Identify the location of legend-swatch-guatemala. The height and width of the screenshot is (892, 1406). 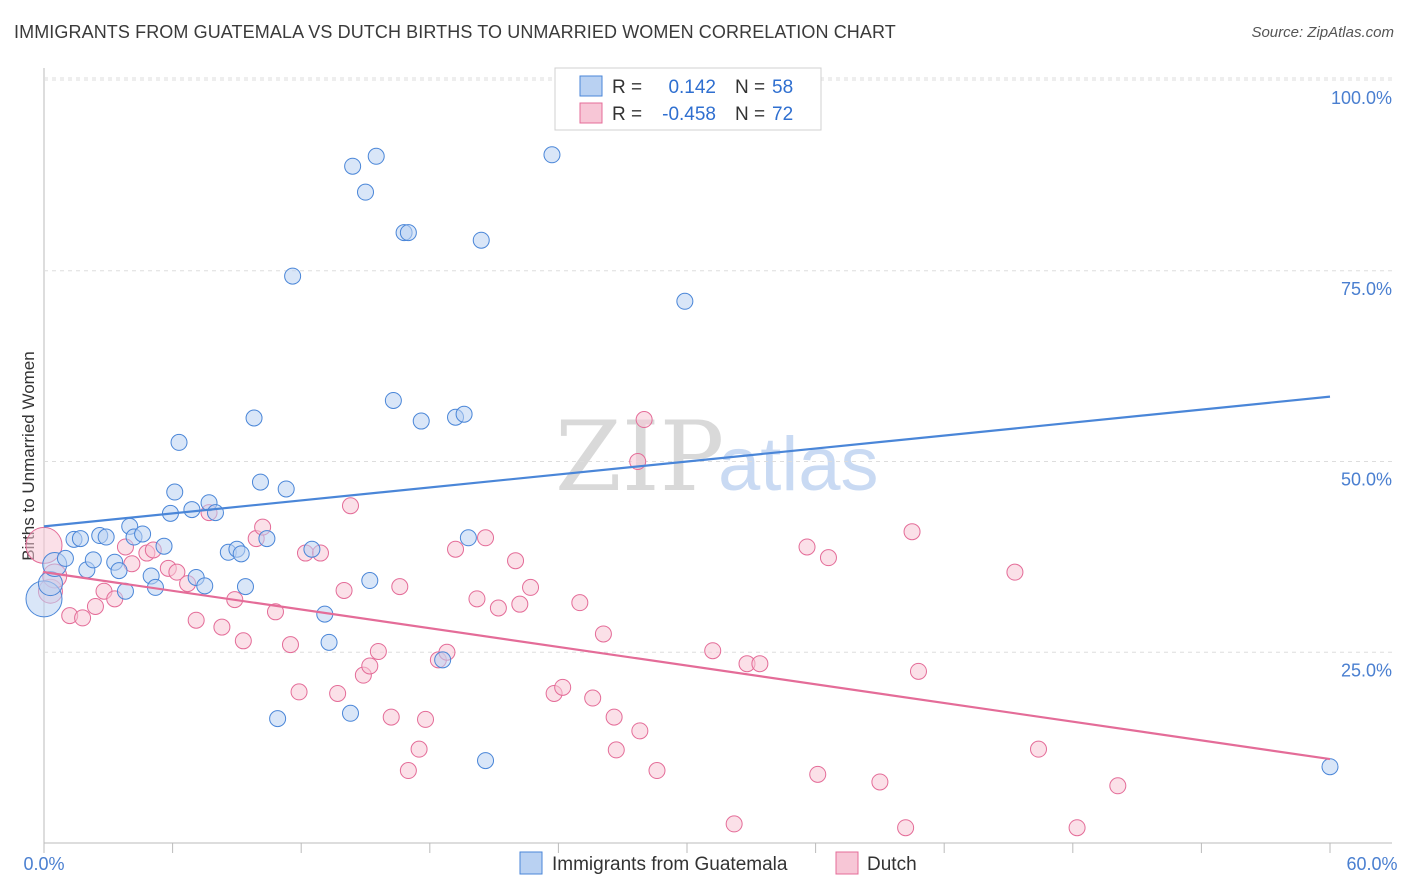
(591, 86).